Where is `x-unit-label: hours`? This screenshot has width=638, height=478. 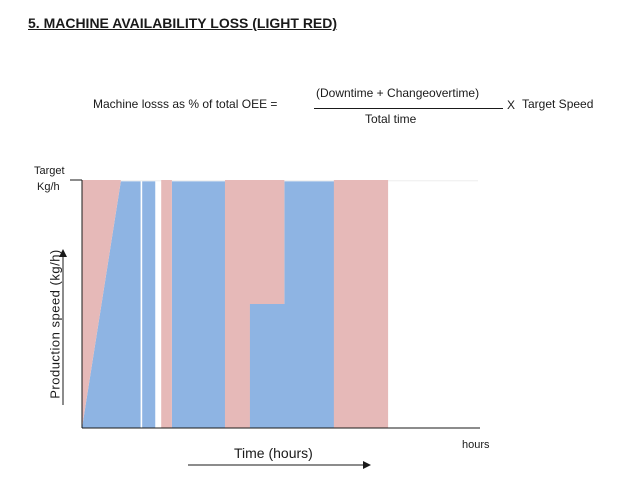
x-unit-label: hours is located at coordinates (476, 445).